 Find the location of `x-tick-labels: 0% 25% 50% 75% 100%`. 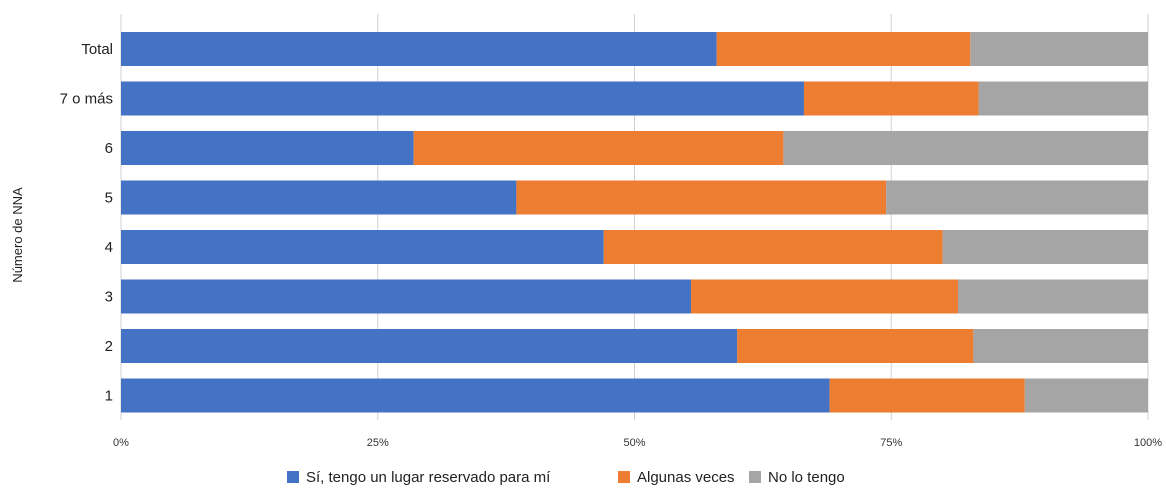

x-tick-labels: 0% 25% 50% 75% 100% is located at coordinates (637, 443).